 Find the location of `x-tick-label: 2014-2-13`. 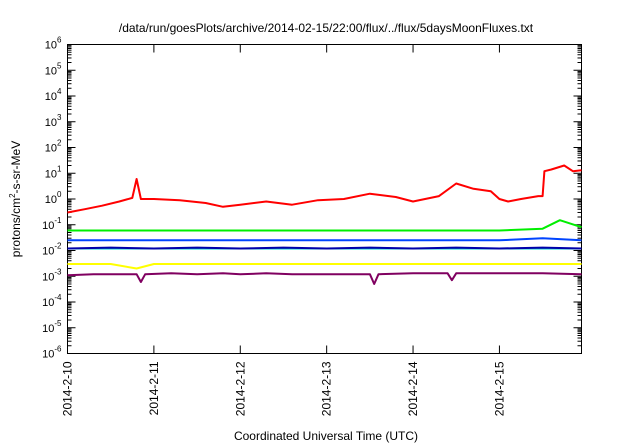

x-tick-label: 2014-2-13 is located at coordinates (327, 388).